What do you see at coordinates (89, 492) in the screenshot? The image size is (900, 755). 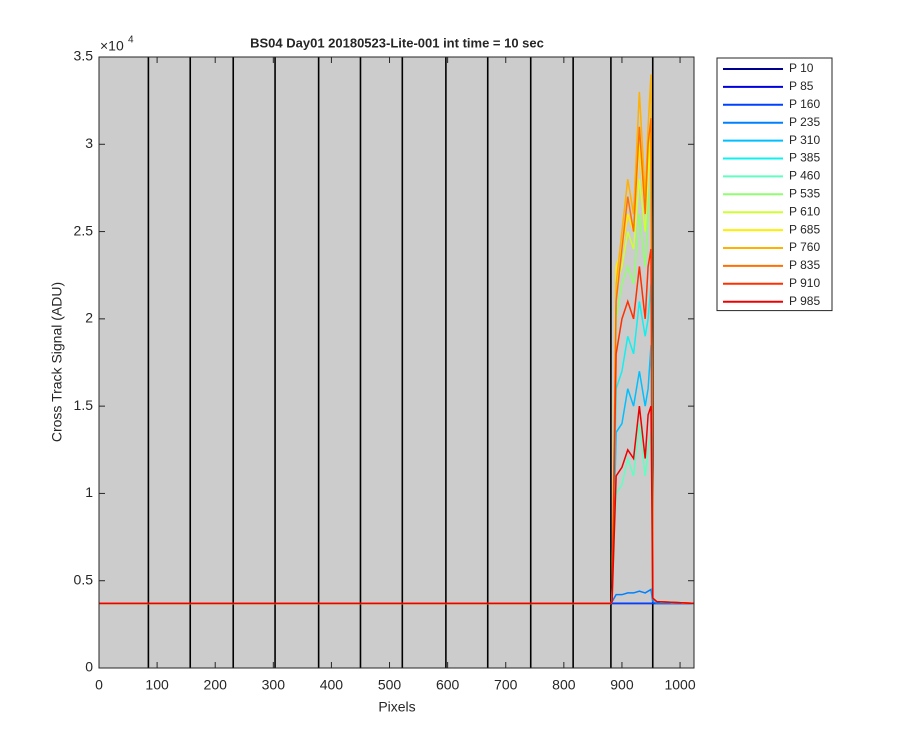 I see `y-tick-label: 1` at bounding box center [89, 492].